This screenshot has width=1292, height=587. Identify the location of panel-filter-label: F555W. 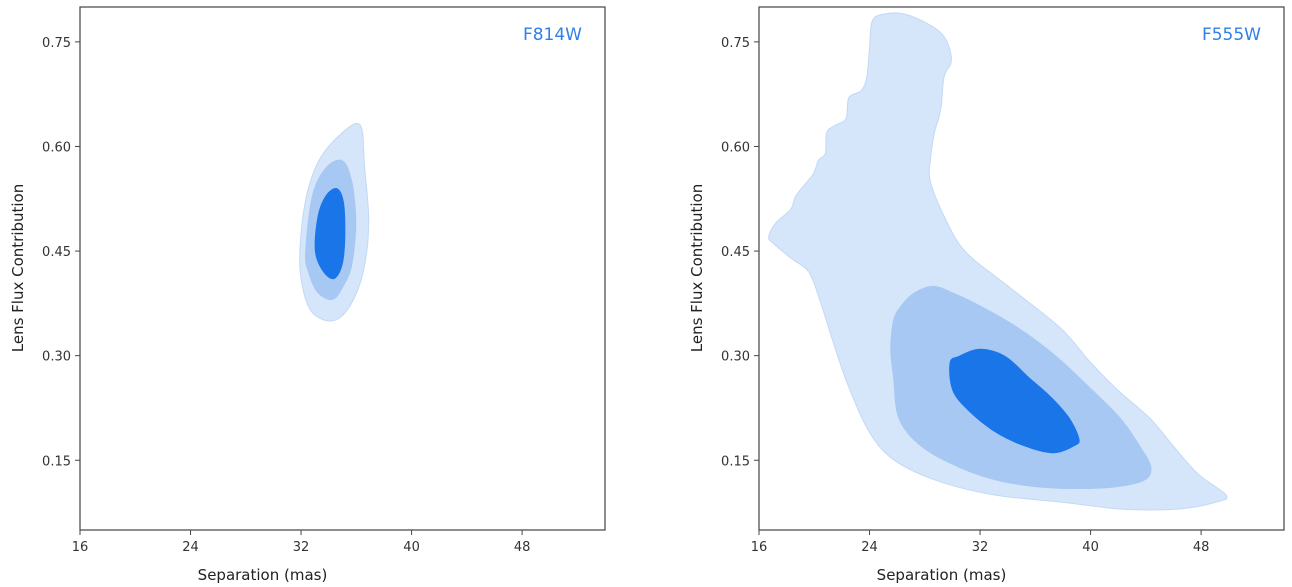
(1231, 35).